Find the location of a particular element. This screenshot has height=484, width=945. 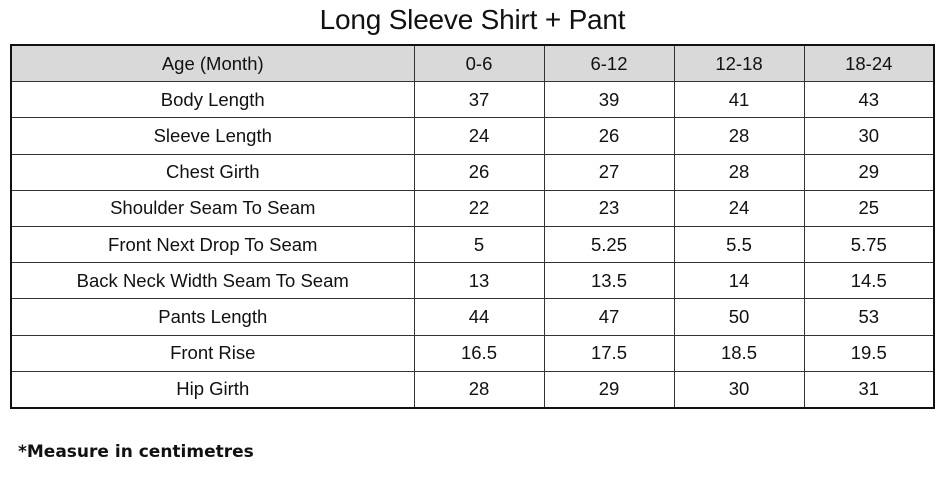

measurement-value: 53 is located at coordinates (869, 317).